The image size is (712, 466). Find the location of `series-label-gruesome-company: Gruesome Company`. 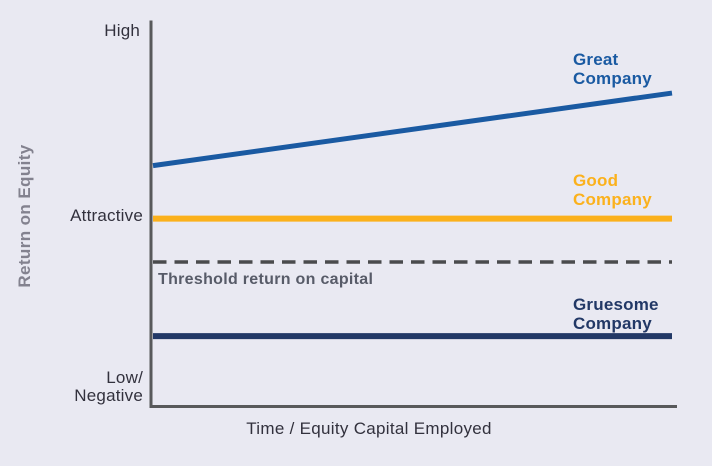

series-label-gruesome-company: Gruesome Company is located at coordinates (616, 314).